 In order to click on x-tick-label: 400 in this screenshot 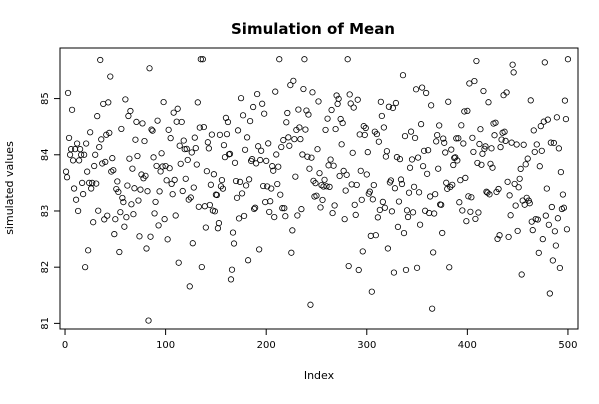, I will do `click(467, 345)`.